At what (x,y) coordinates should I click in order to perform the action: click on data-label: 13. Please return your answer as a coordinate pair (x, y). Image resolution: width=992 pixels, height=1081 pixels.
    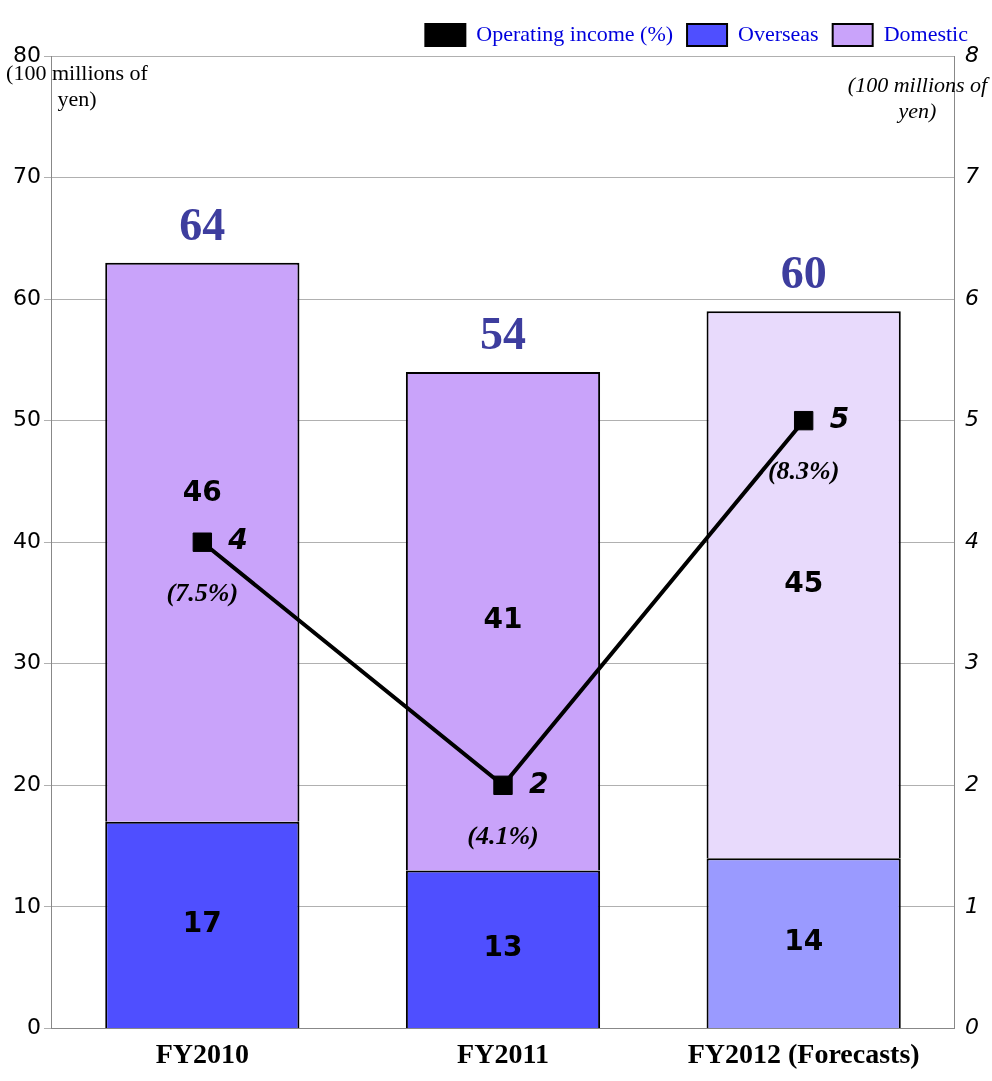
    Looking at the image, I should click on (503, 947).